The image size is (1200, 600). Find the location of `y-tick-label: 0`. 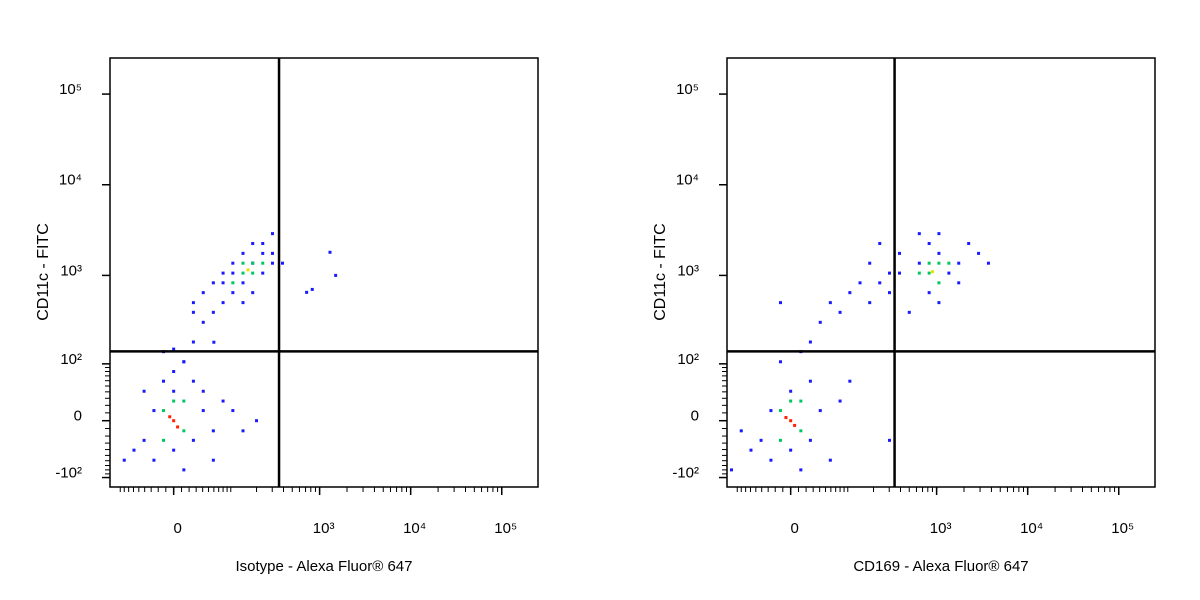

y-tick-label: 0 is located at coordinates (78, 416).